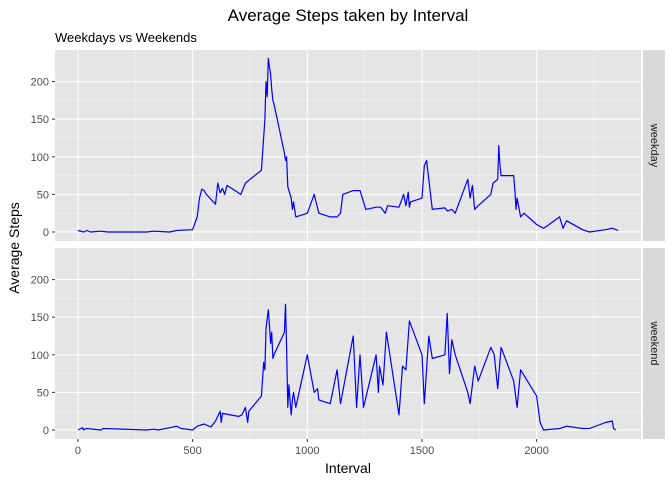 This screenshot has width=672, height=480. I want to click on x-tick-label: 2000, so click(536, 451).